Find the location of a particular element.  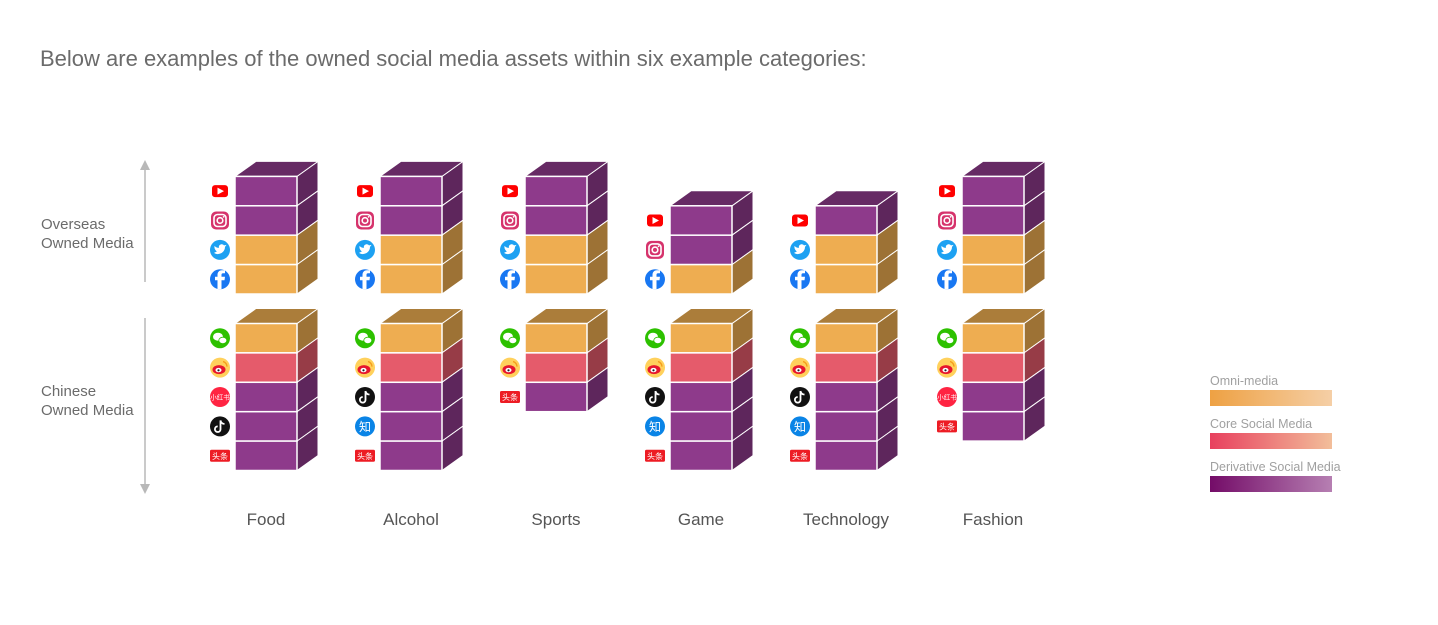

legend-label-omni: Omni-media is located at coordinates (1244, 381).